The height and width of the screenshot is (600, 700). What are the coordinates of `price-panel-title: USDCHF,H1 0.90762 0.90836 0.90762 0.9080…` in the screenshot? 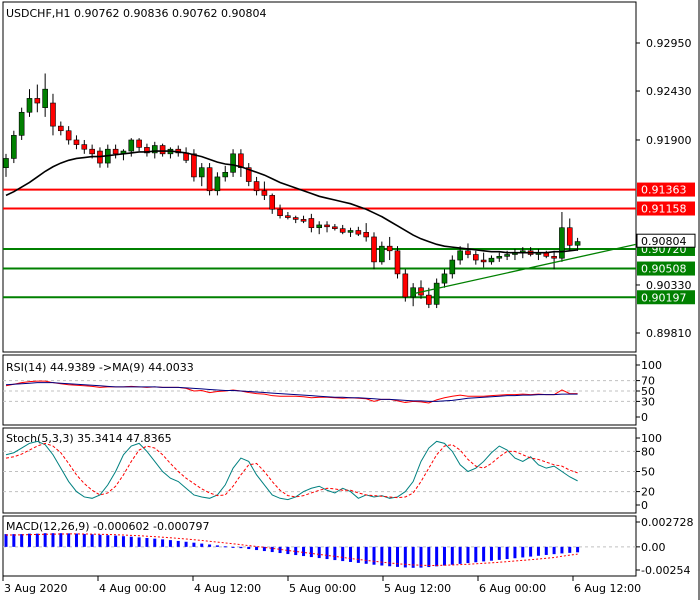 It's located at (136, 13).